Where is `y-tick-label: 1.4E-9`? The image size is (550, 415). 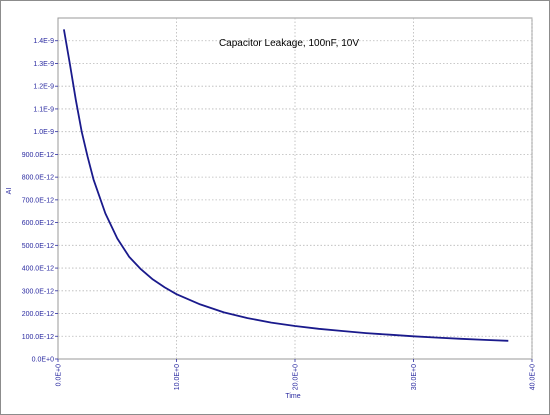
y-tick-label: 1.4E-9 is located at coordinates (43, 41).